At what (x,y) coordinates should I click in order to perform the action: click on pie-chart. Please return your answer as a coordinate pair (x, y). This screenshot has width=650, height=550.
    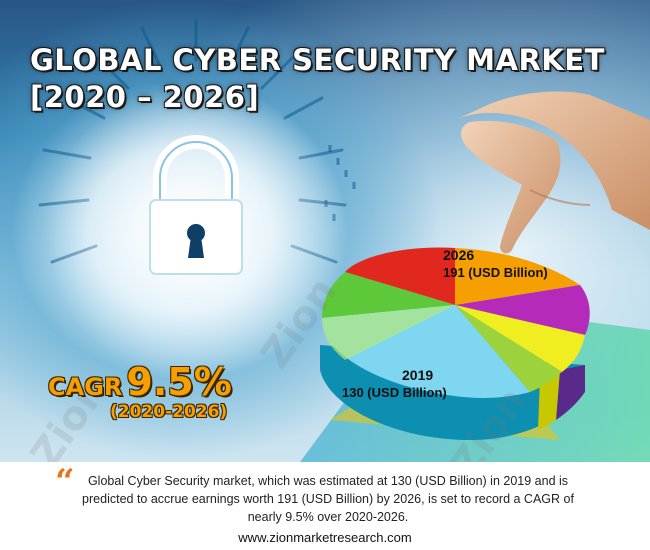
    Looking at the image, I should click on (455, 343).